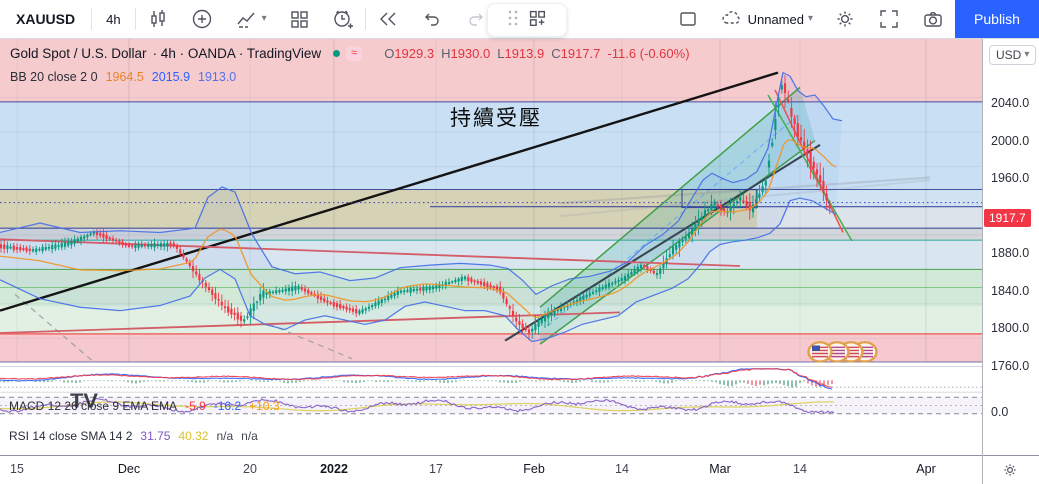 The height and width of the screenshot is (484, 1039). Describe the element at coordinates (800, 469) in the screenshot. I see `time-tick-8: 14` at that location.